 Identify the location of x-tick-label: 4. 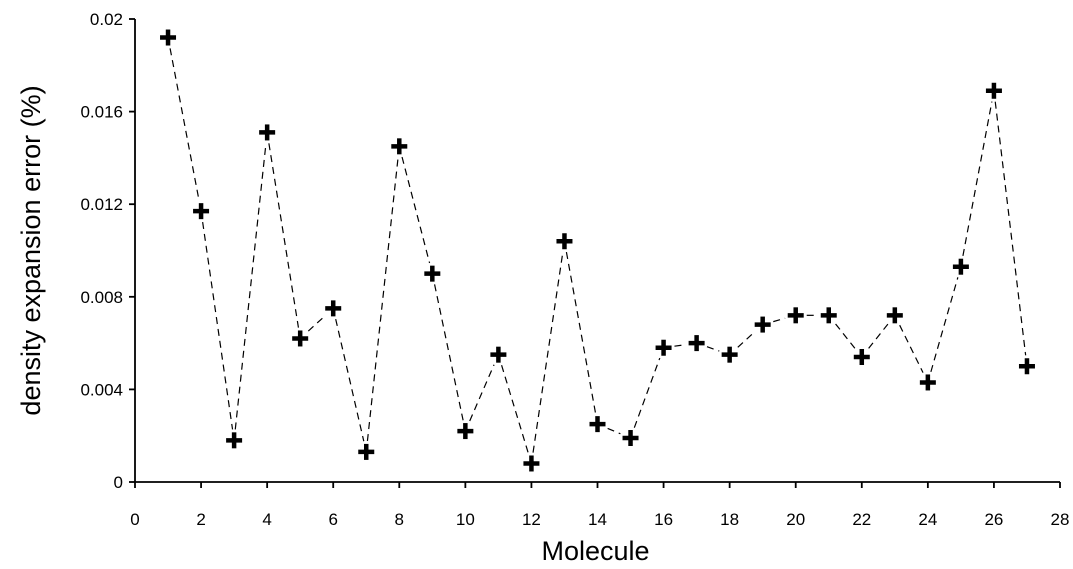
(266, 519).